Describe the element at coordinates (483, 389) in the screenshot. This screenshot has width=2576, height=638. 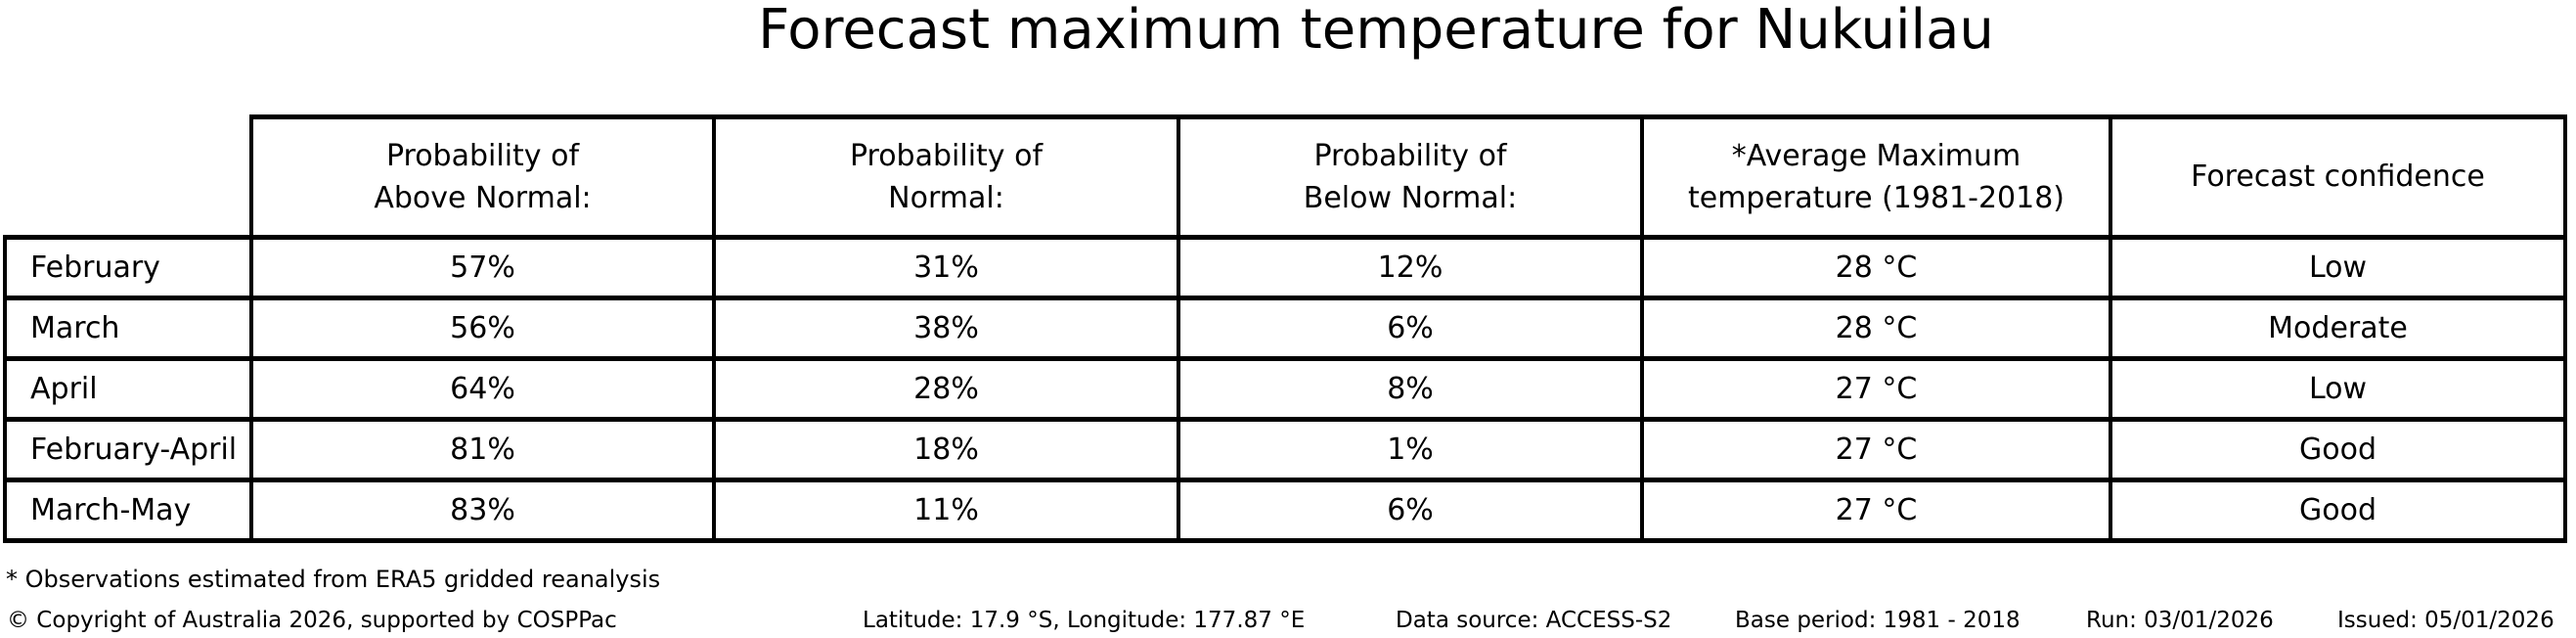
I see `probability-above-cell: 64%` at that location.